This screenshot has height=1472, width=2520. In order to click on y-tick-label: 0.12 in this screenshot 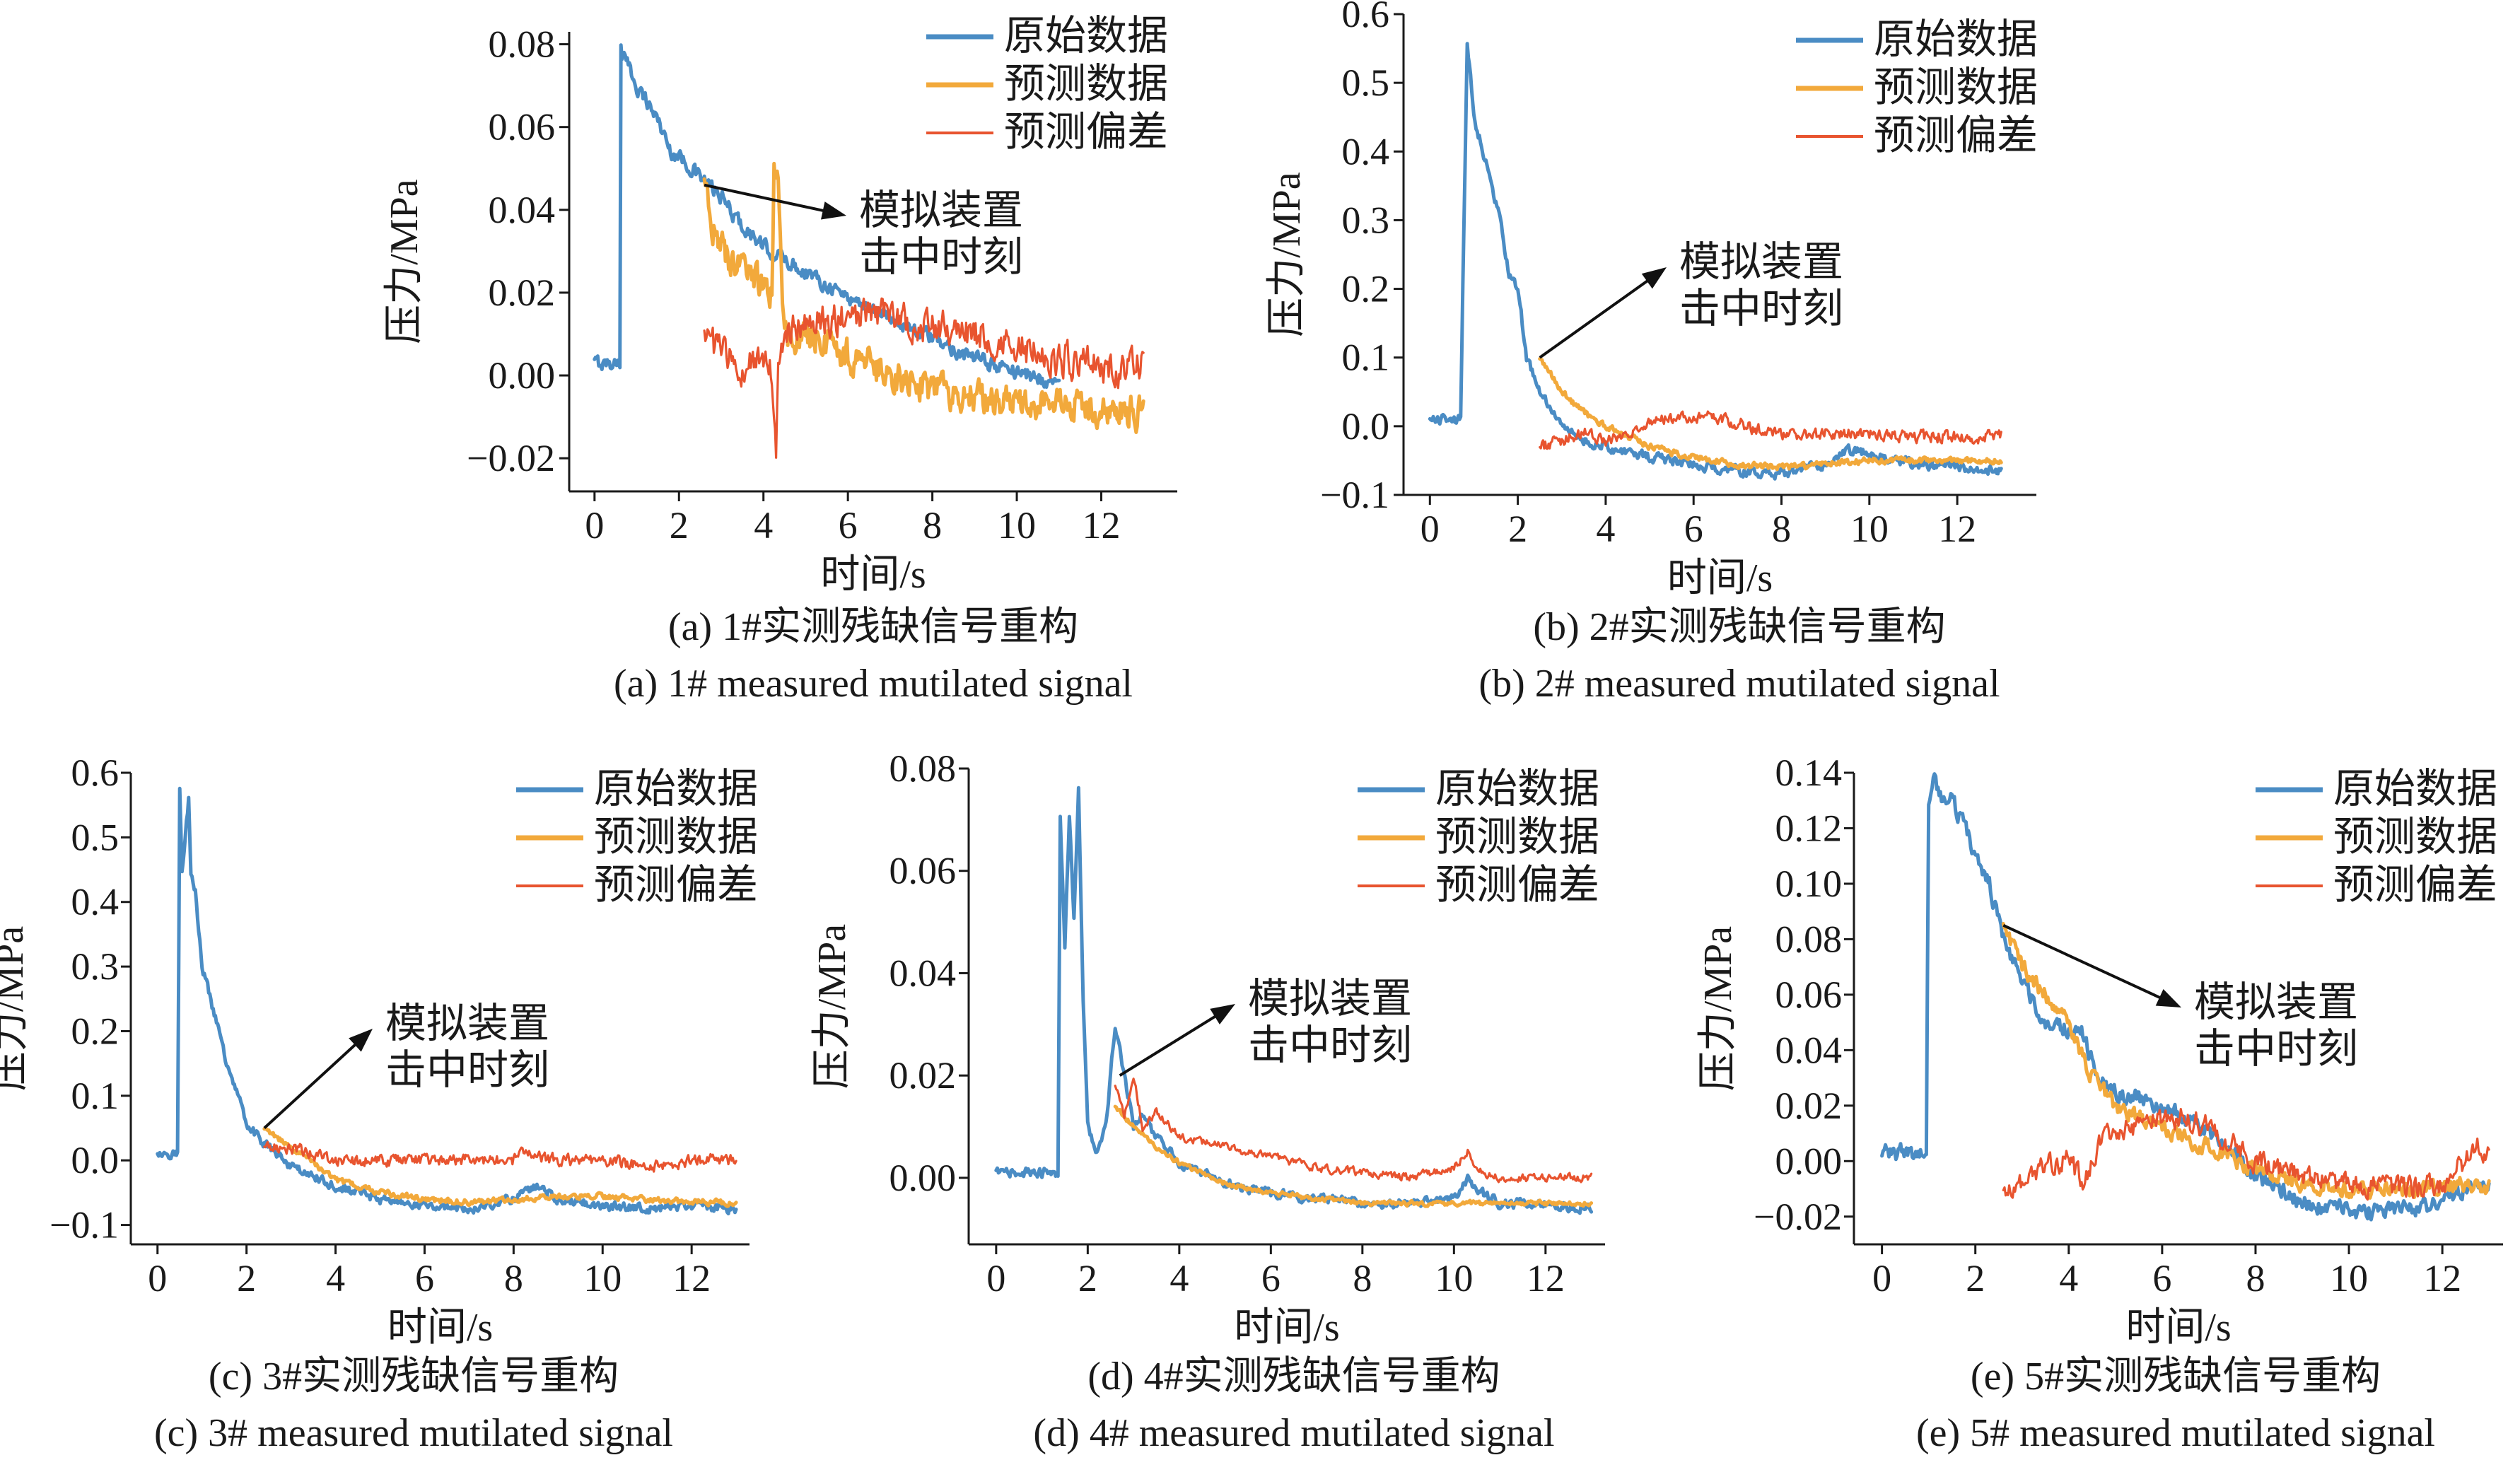, I will do `click(1809, 828)`.